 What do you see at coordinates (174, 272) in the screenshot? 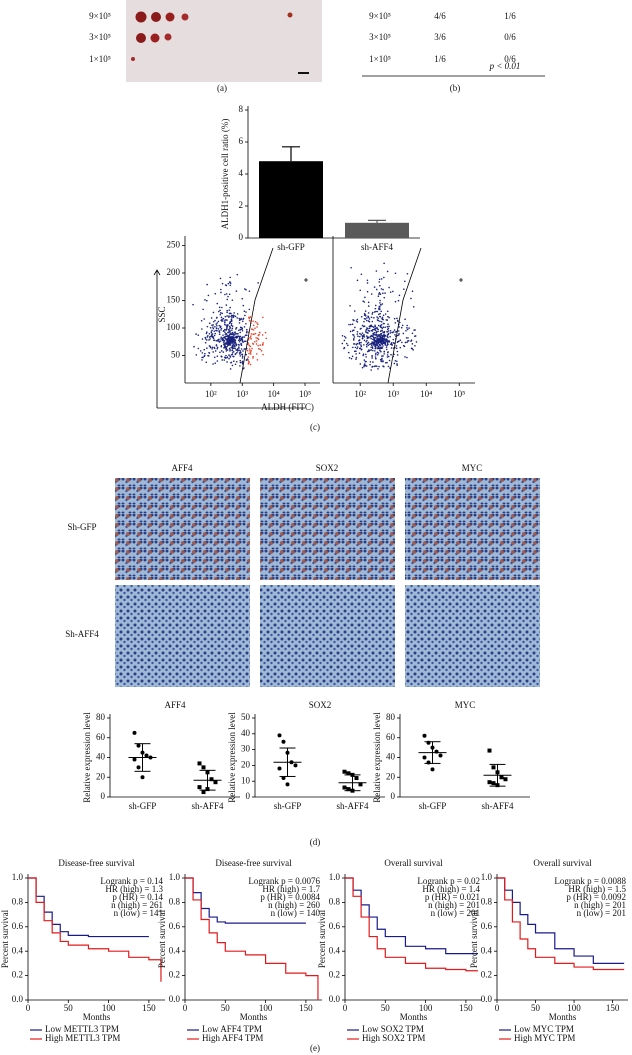
I see `y-tick-label: 200` at bounding box center [174, 272].